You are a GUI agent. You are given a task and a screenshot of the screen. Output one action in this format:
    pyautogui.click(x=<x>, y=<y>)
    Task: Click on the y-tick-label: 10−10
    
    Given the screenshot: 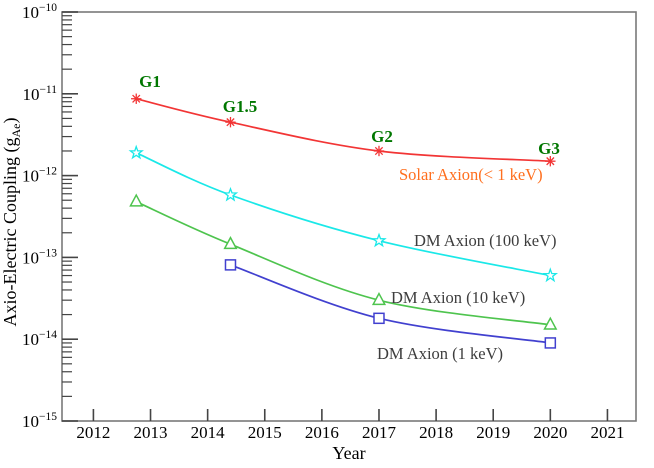 What is the action you would take?
    pyautogui.click(x=39, y=12)
    